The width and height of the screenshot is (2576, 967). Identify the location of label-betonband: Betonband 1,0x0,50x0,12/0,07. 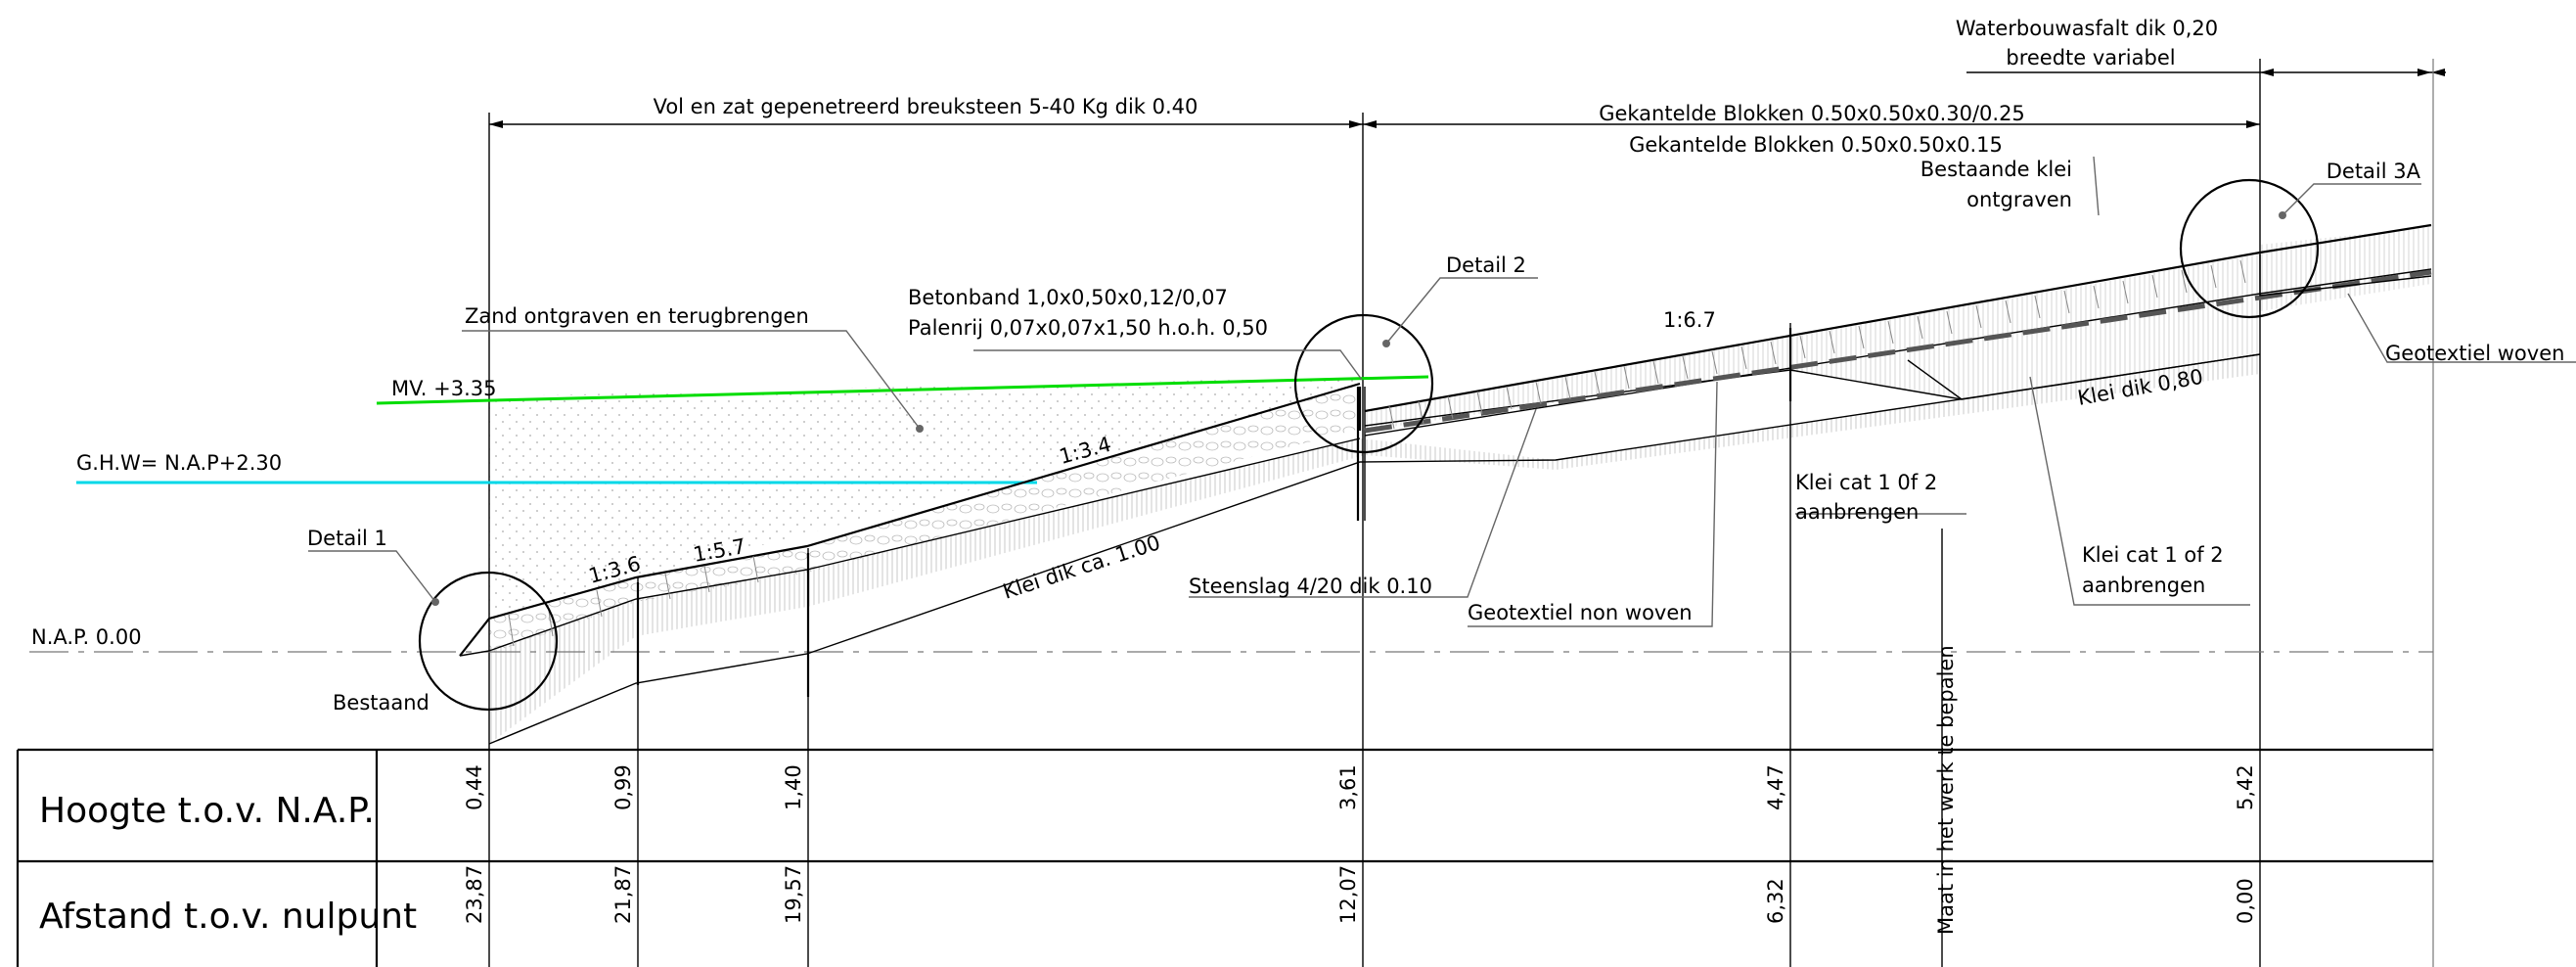
(1068, 297).